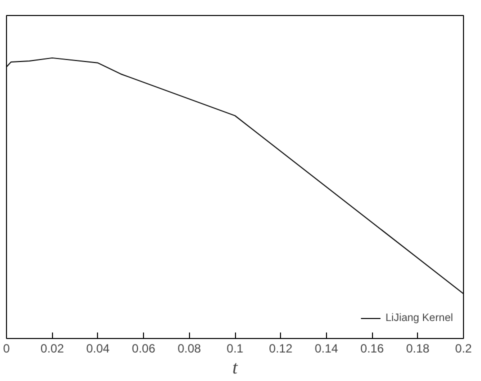  Describe the element at coordinates (98, 349) in the screenshot. I see `x-tick-label: 0.04` at that location.